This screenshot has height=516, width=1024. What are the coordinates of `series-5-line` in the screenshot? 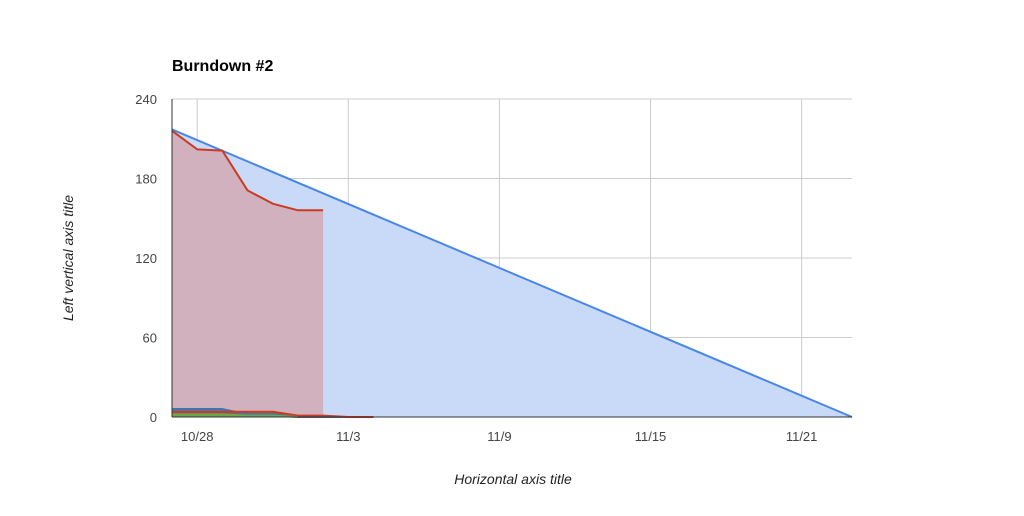 It's located at (235, 415).